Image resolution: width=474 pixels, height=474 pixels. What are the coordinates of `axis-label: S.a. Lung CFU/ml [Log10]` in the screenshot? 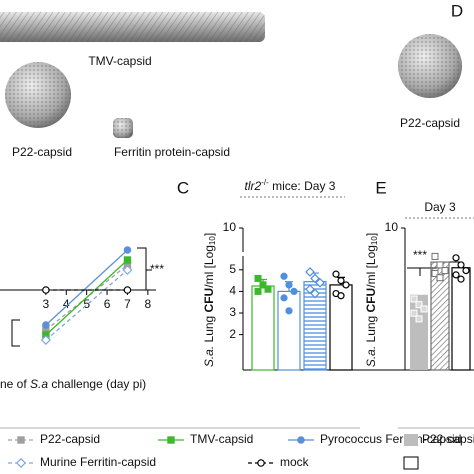 It's located at (209, 300).